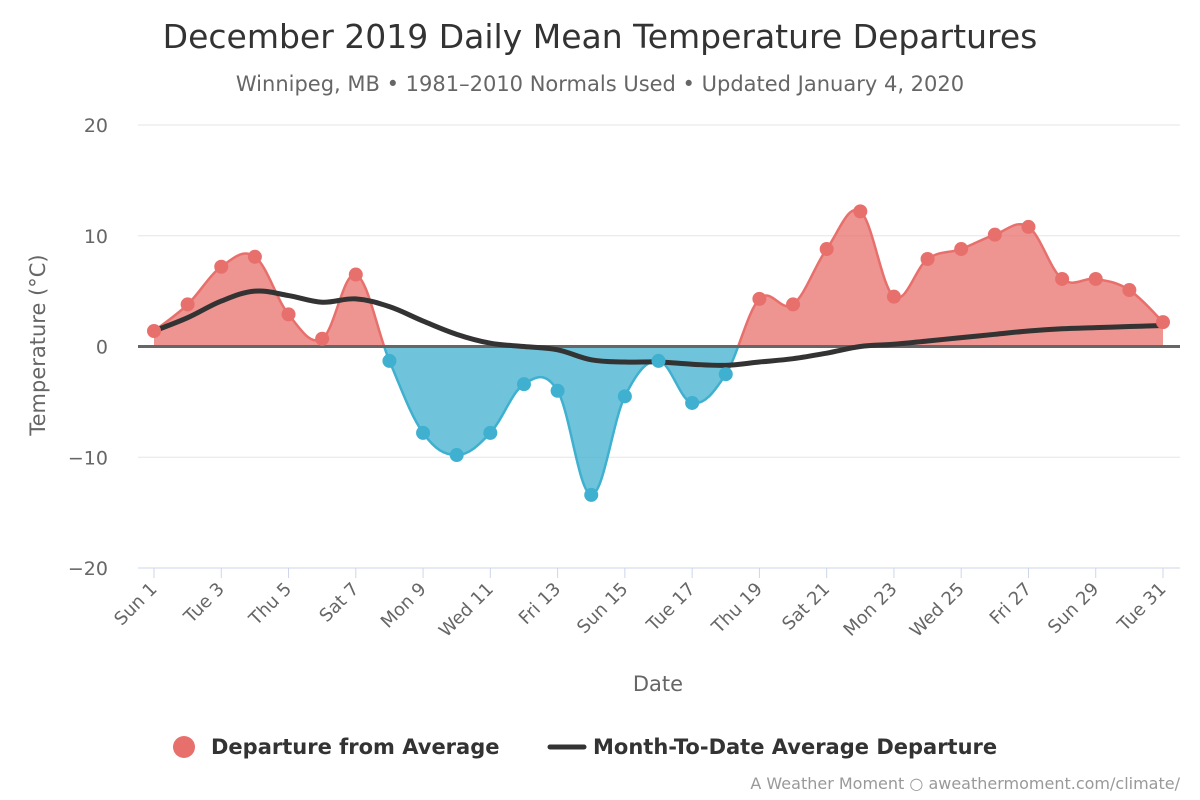 This screenshot has width=1200, height=800. Describe the element at coordinates (466, 610) in the screenshot. I see `x-tick-label: Wed 11` at that location.